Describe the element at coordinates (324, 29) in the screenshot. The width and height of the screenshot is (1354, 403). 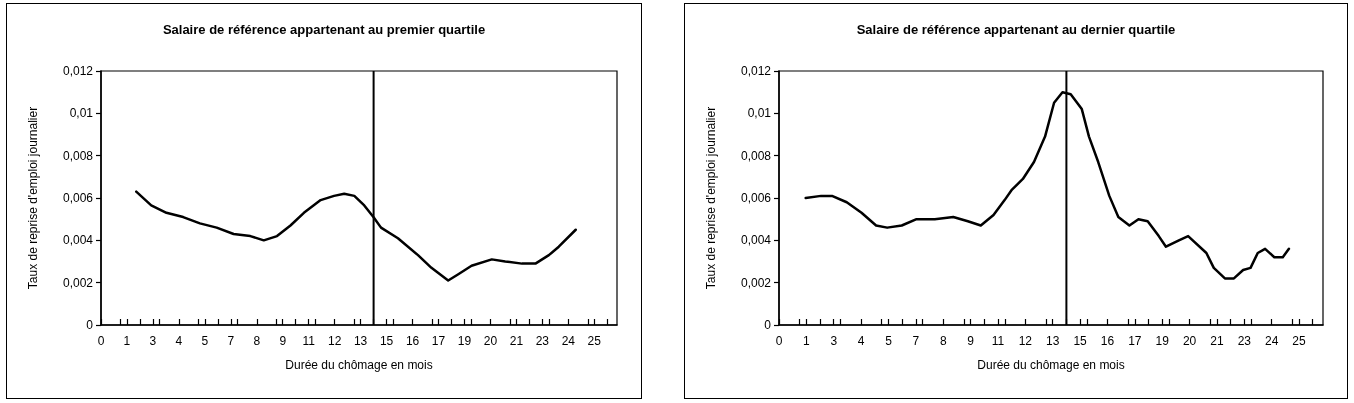
I see `chart-title: Salaire de référence appartenant au premier quartile` at that location.